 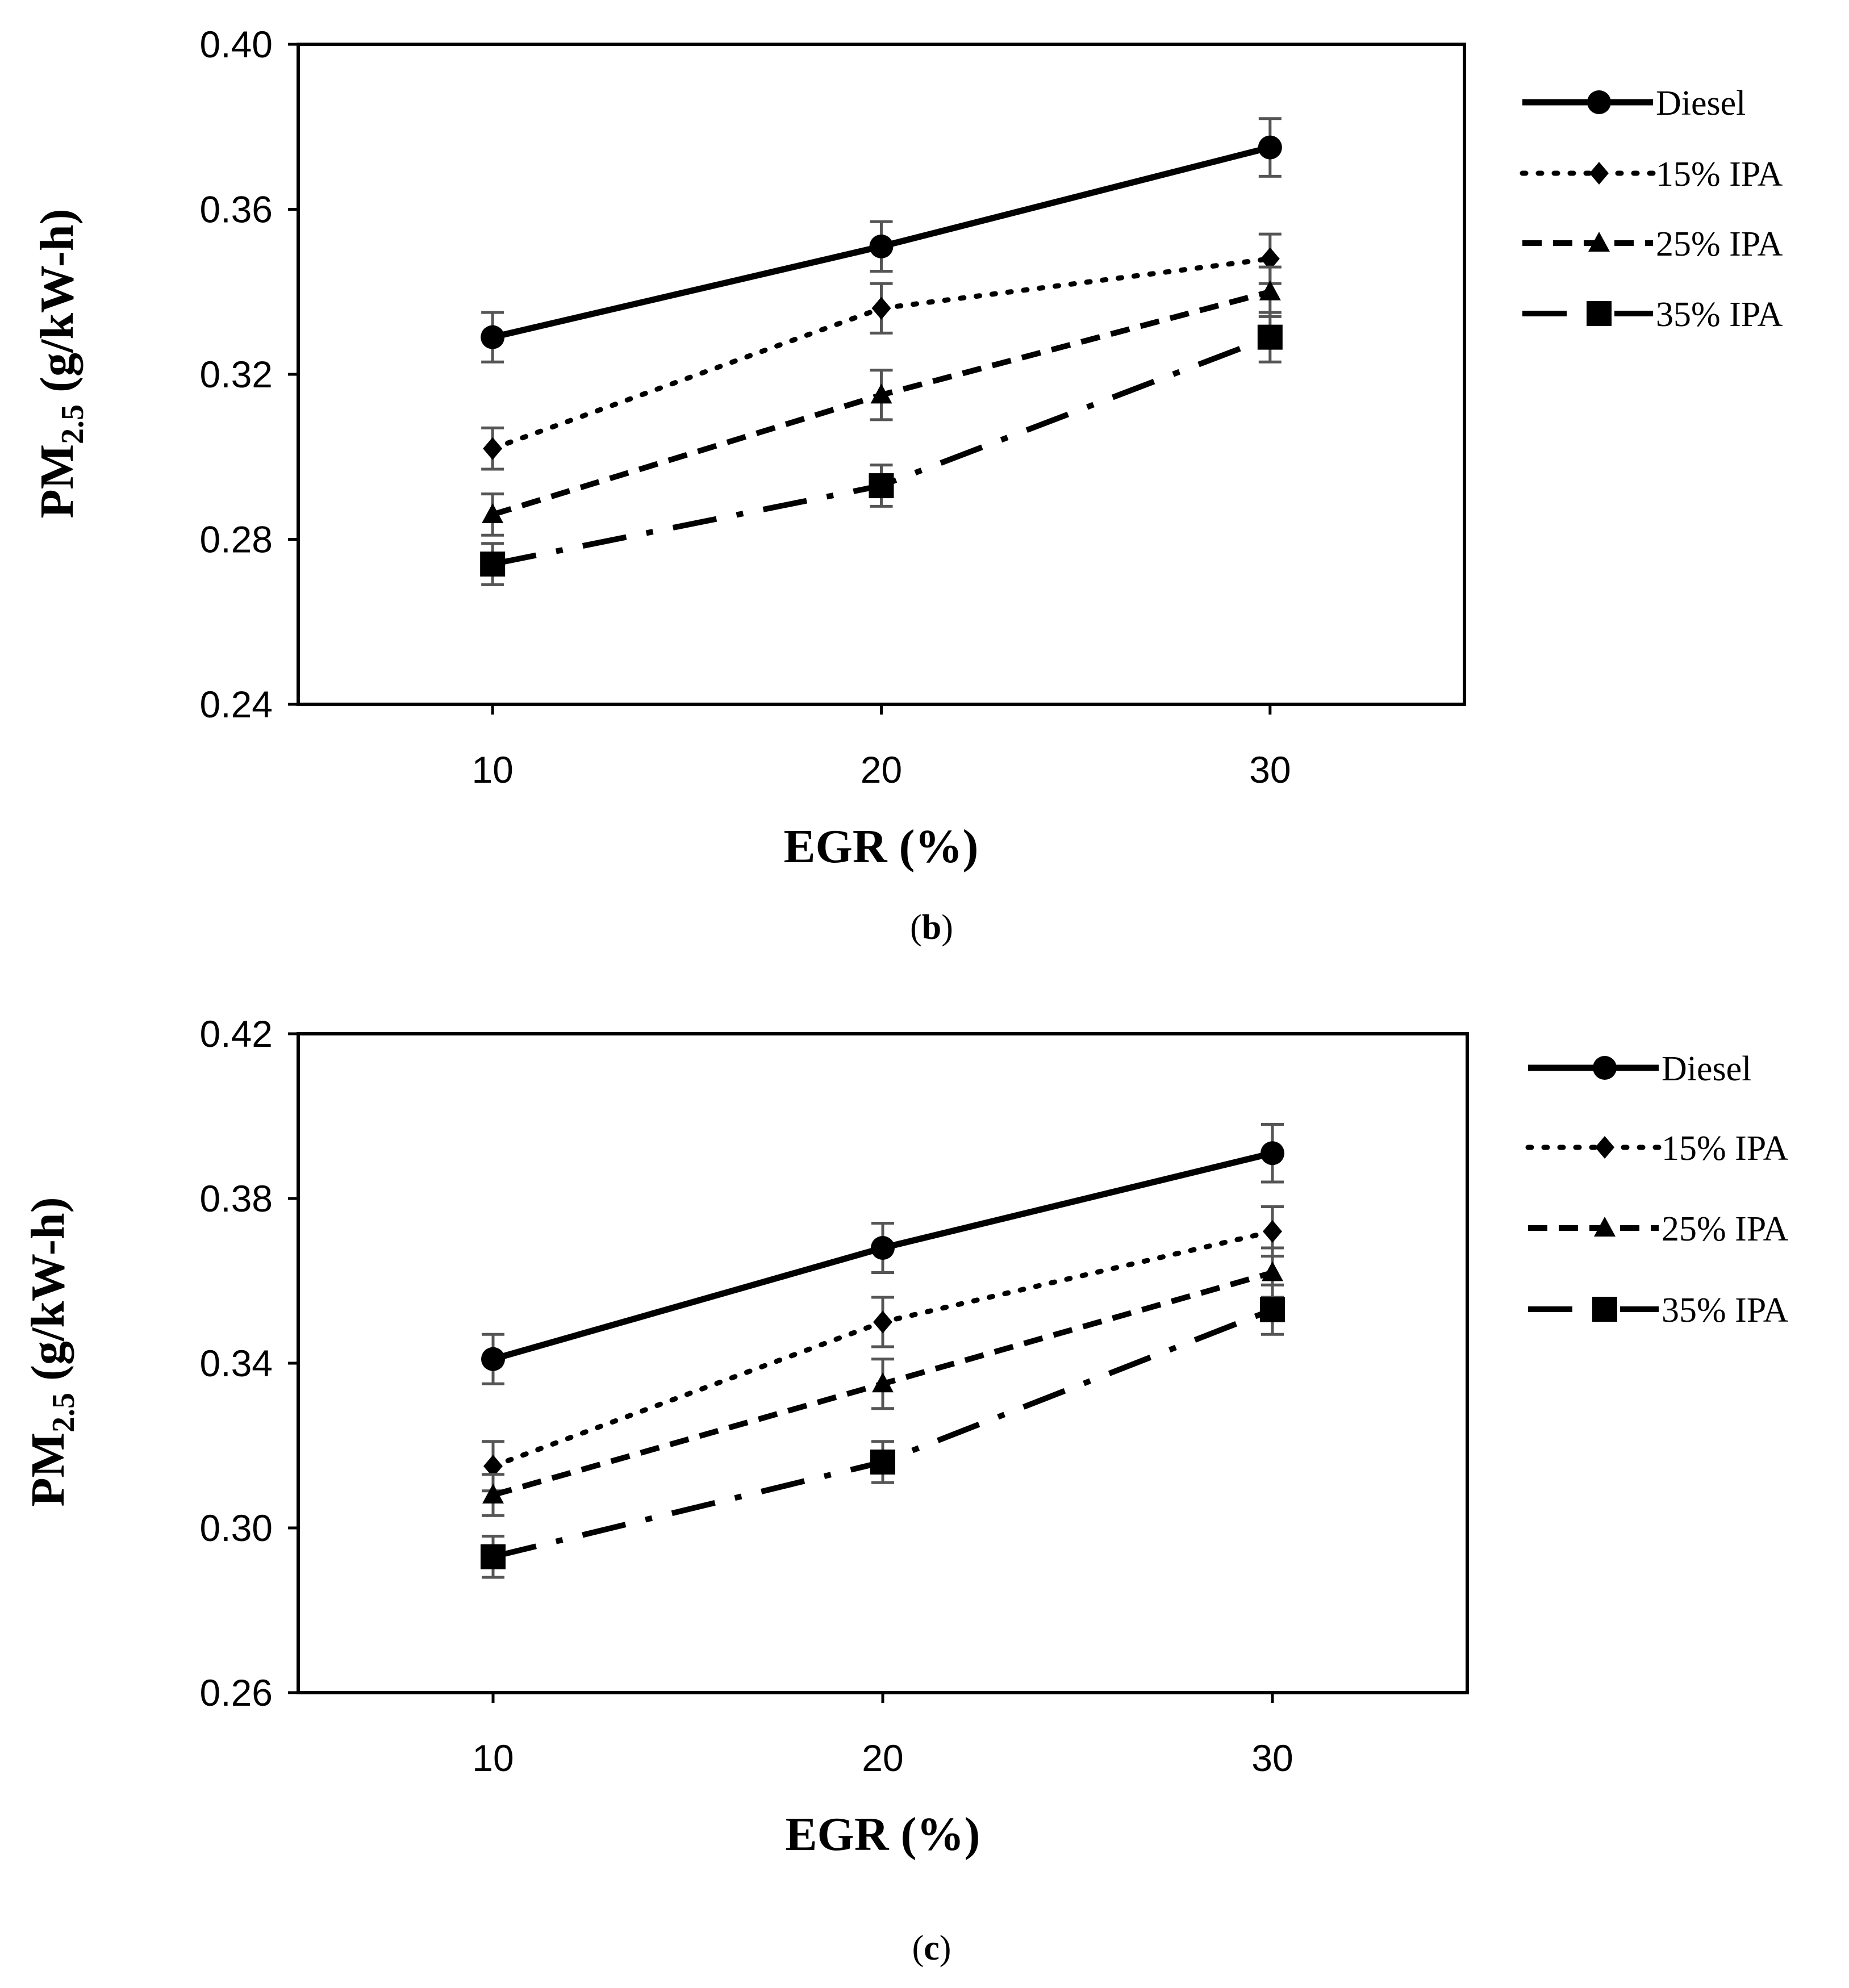 What do you see at coordinates (236, 44) in the screenshot?
I see `y-tick-label: 0.40` at bounding box center [236, 44].